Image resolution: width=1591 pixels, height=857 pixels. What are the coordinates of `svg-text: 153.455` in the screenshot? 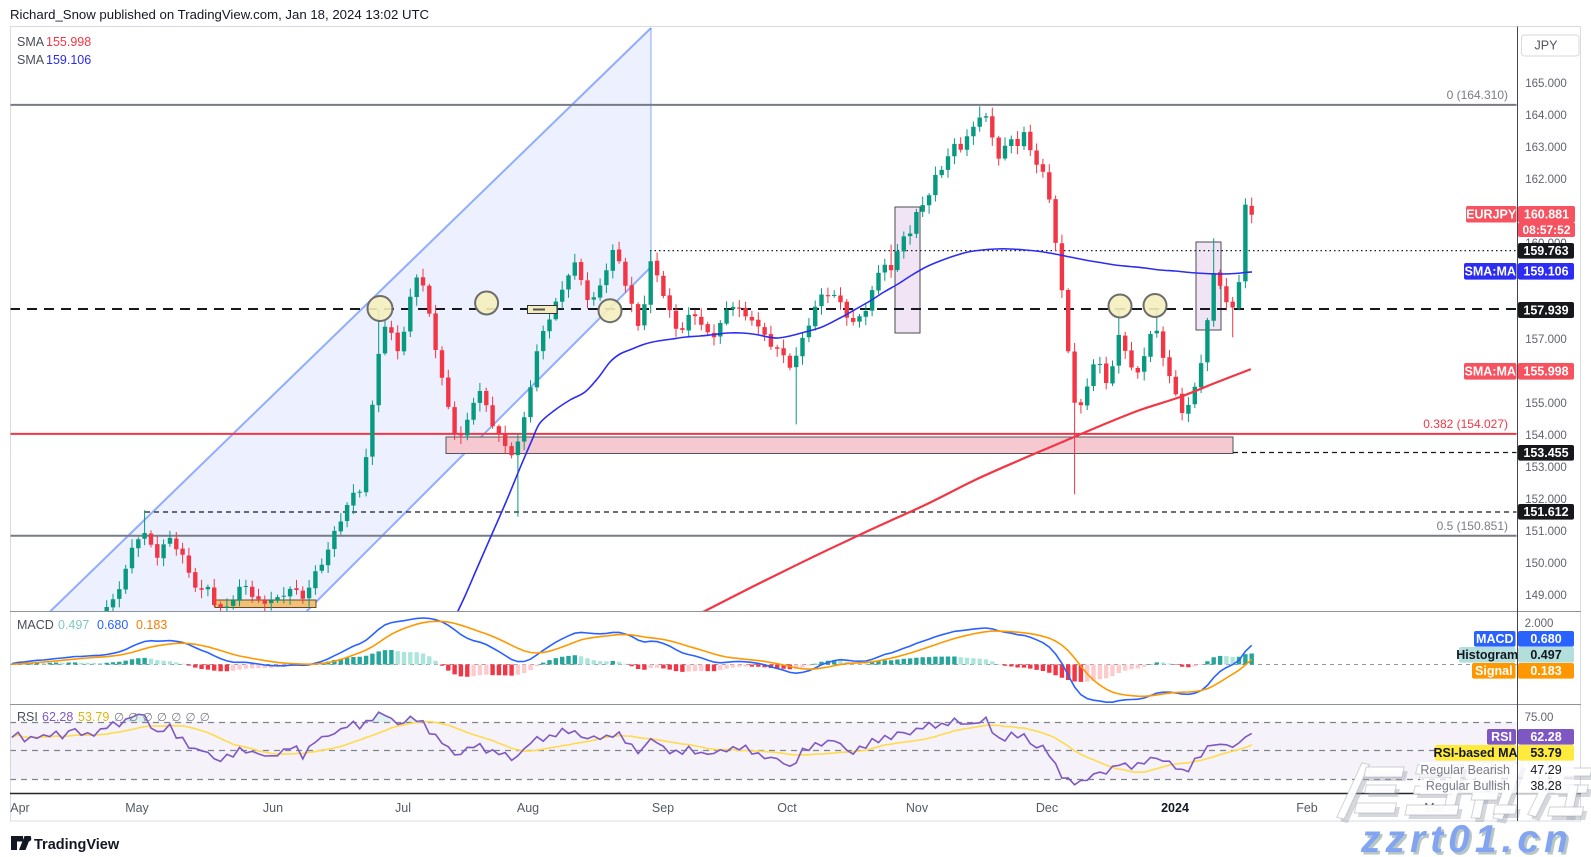 It's located at (1545, 453).